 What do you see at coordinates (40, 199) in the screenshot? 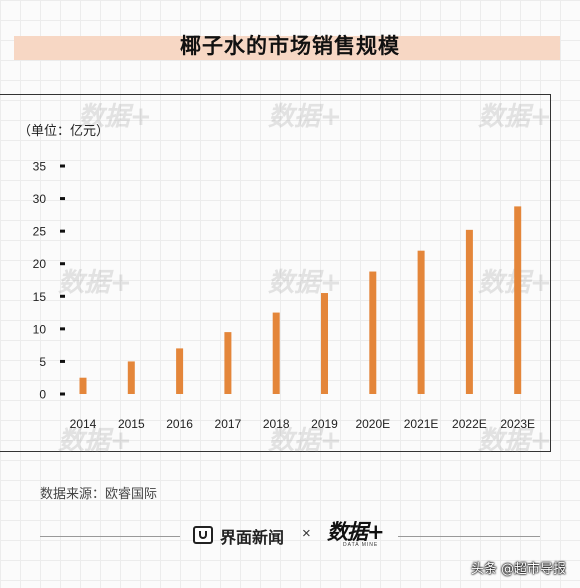
I see `y-tick-label: 30` at bounding box center [40, 199].